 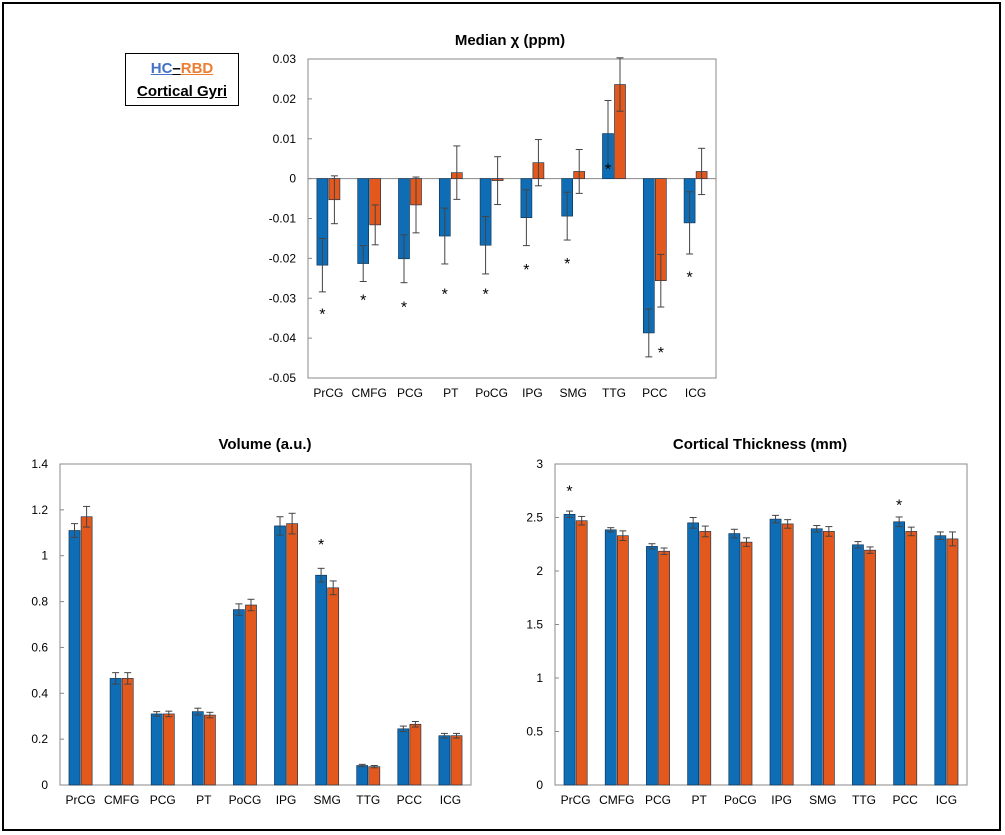 I want to click on volume-xtick-label: PCG, so click(x=163, y=800).